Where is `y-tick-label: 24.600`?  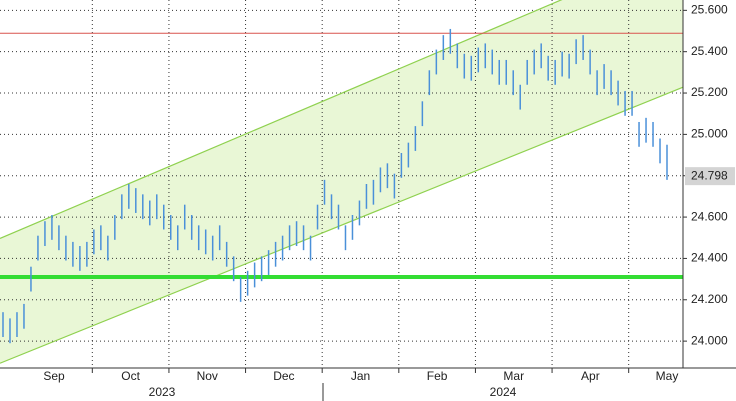
y-tick-label: 24.600 is located at coordinates (709, 216).